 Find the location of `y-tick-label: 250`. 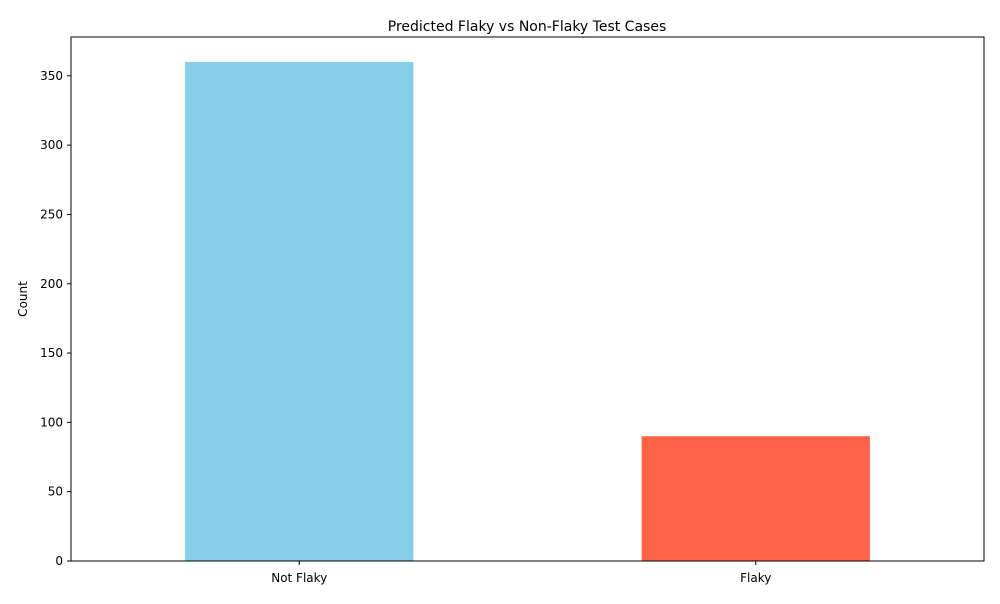

y-tick-label: 250 is located at coordinates (51, 214).